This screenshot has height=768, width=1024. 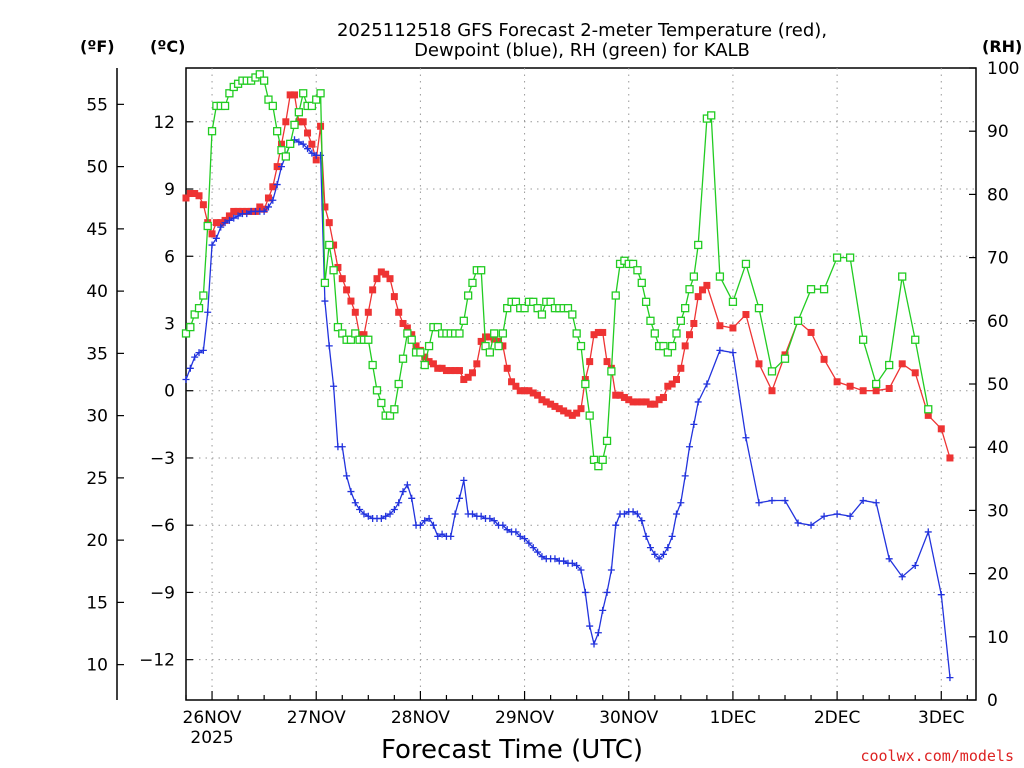 I want to click on celsius-tick-label: 3, so click(x=169, y=324).